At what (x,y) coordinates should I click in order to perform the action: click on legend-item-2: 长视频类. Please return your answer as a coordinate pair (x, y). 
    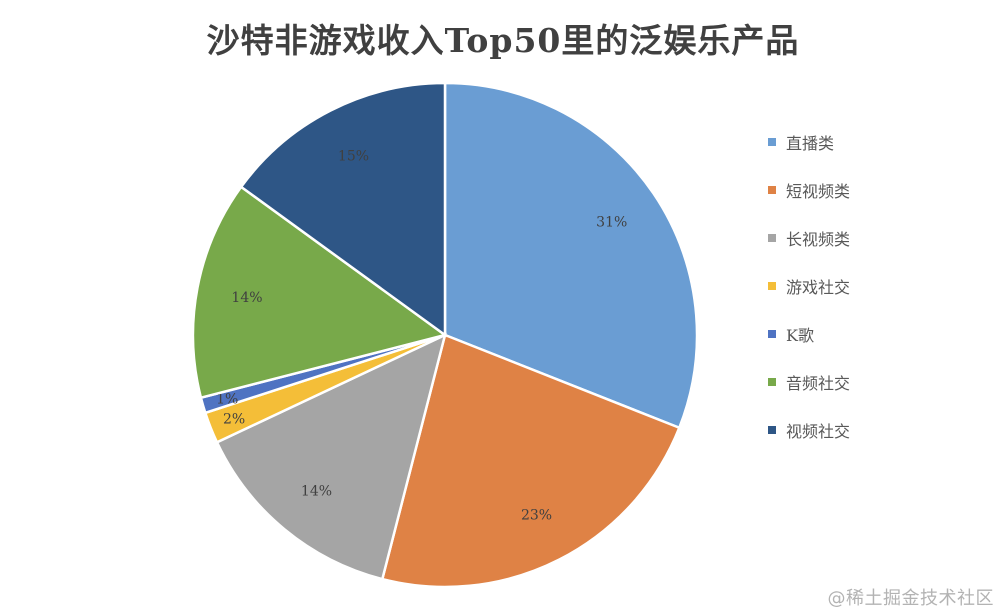
    Looking at the image, I should click on (873, 238).